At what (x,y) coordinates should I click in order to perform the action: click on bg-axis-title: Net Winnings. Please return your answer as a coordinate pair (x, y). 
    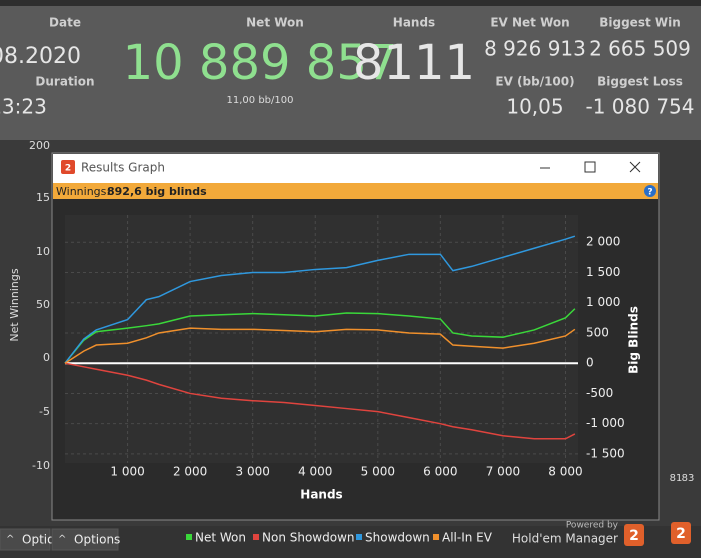
    Looking at the image, I should click on (14, 304).